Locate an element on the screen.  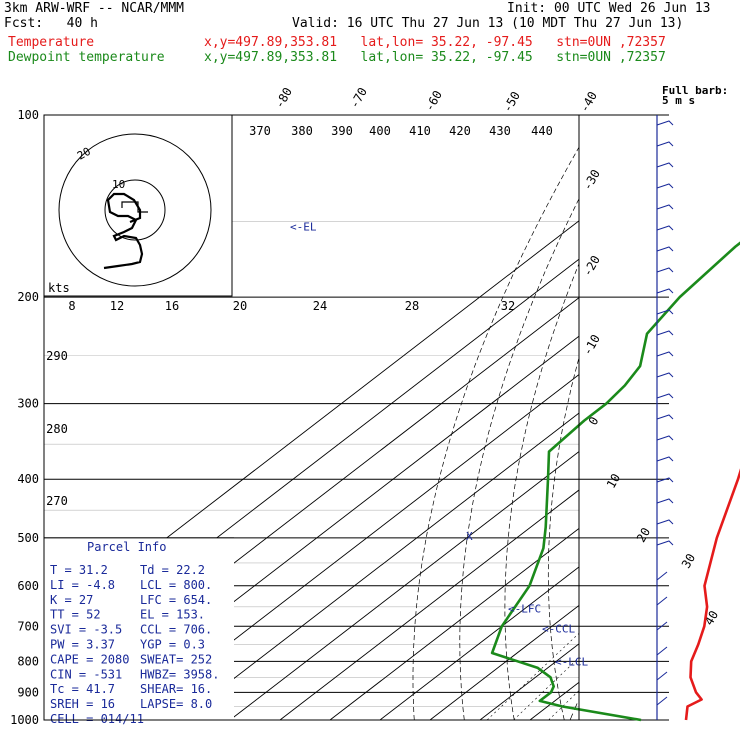
temperature-legend-label: Temperature is located at coordinates (51, 42).